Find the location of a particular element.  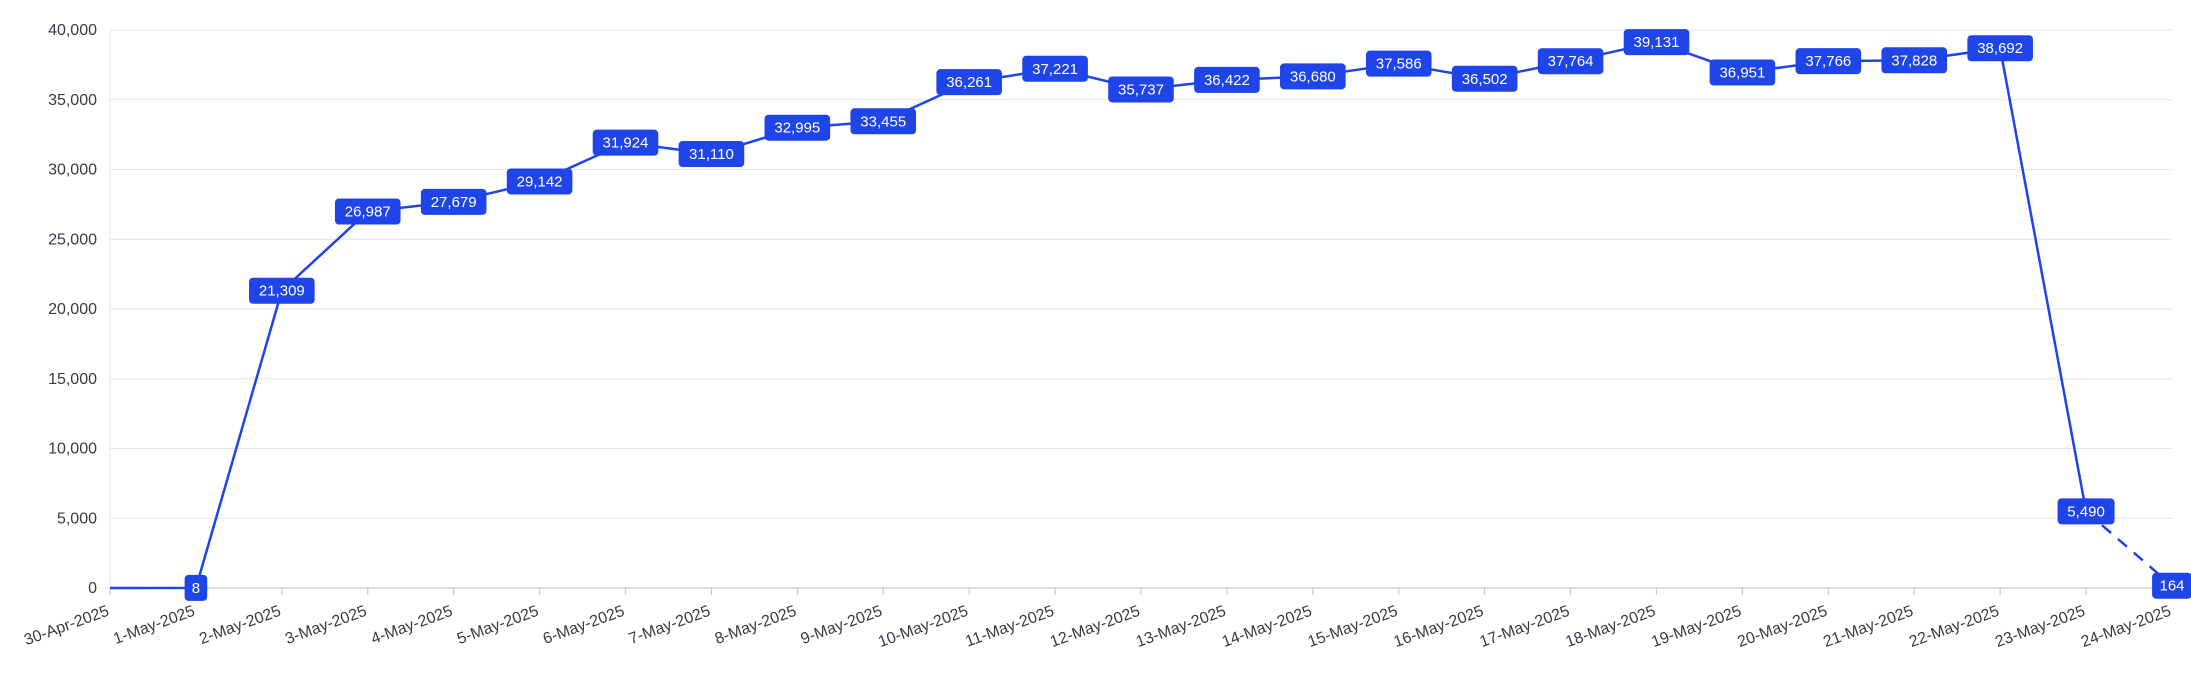

data-label-text: 37,828 is located at coordinates (1914, 60).